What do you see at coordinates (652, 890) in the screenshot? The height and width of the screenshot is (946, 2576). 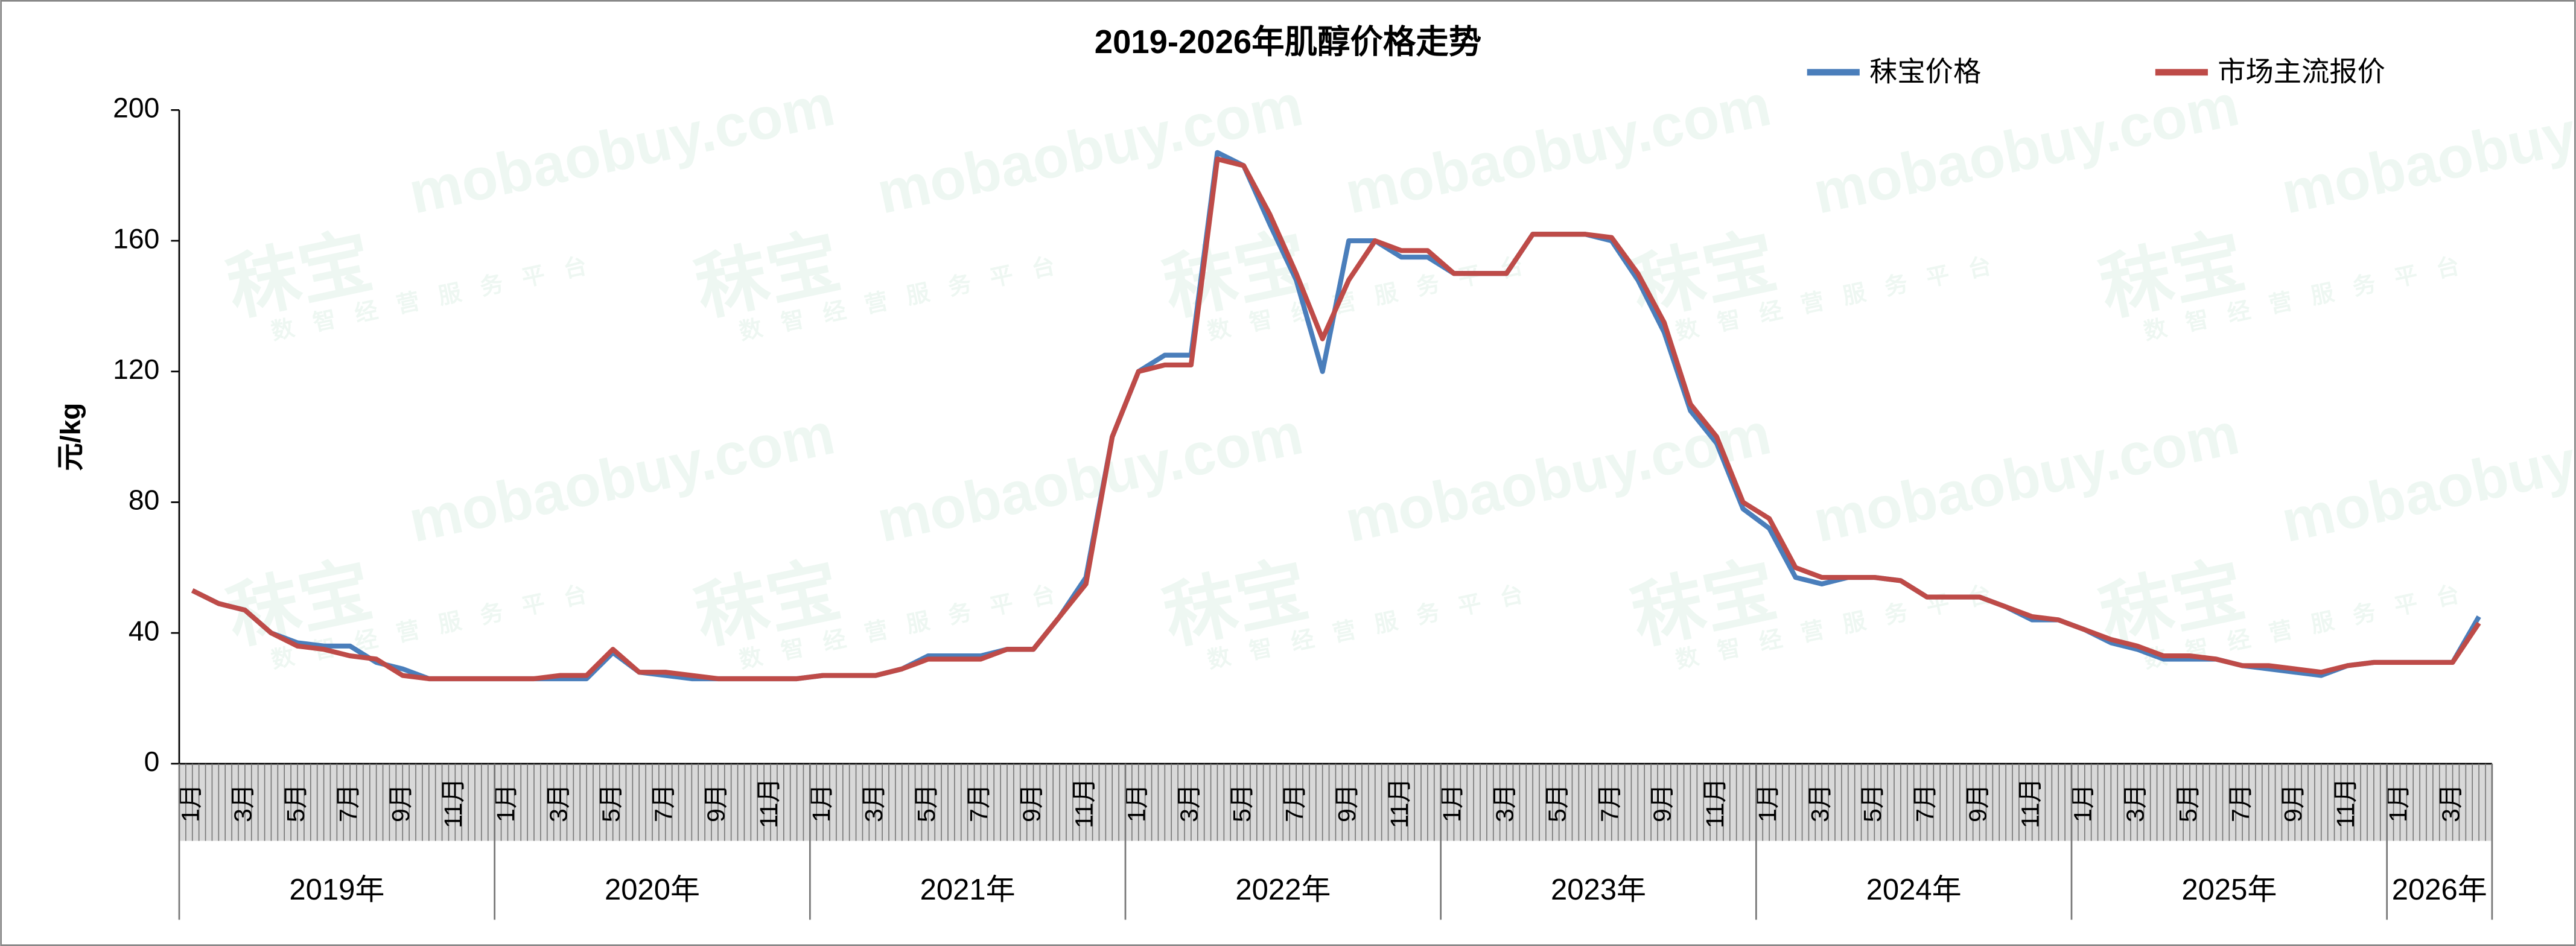 I see `year-label: 2020年` at bounding box center [652, 890].